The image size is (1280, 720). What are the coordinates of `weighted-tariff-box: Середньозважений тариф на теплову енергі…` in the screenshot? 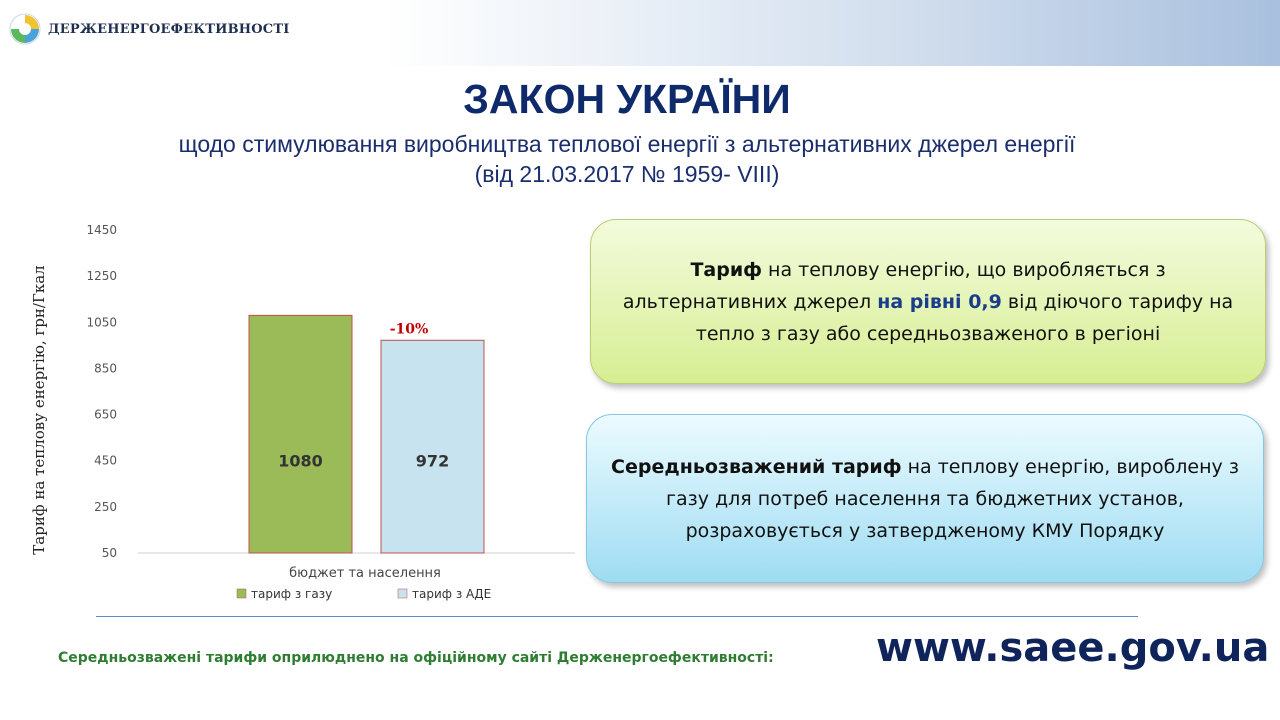 It's located at (925, 498).